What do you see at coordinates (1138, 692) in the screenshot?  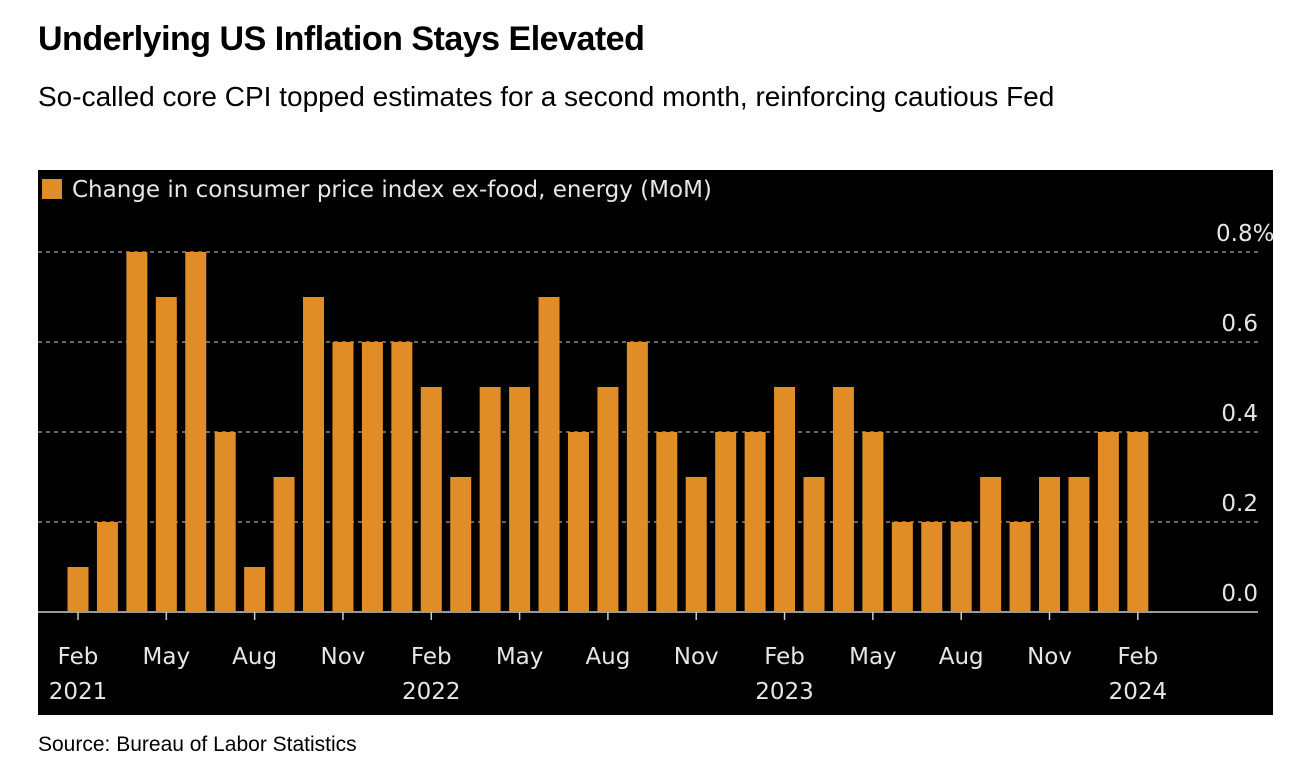 I see `x-year-label: 2024` at bounding box center [1138, 692].